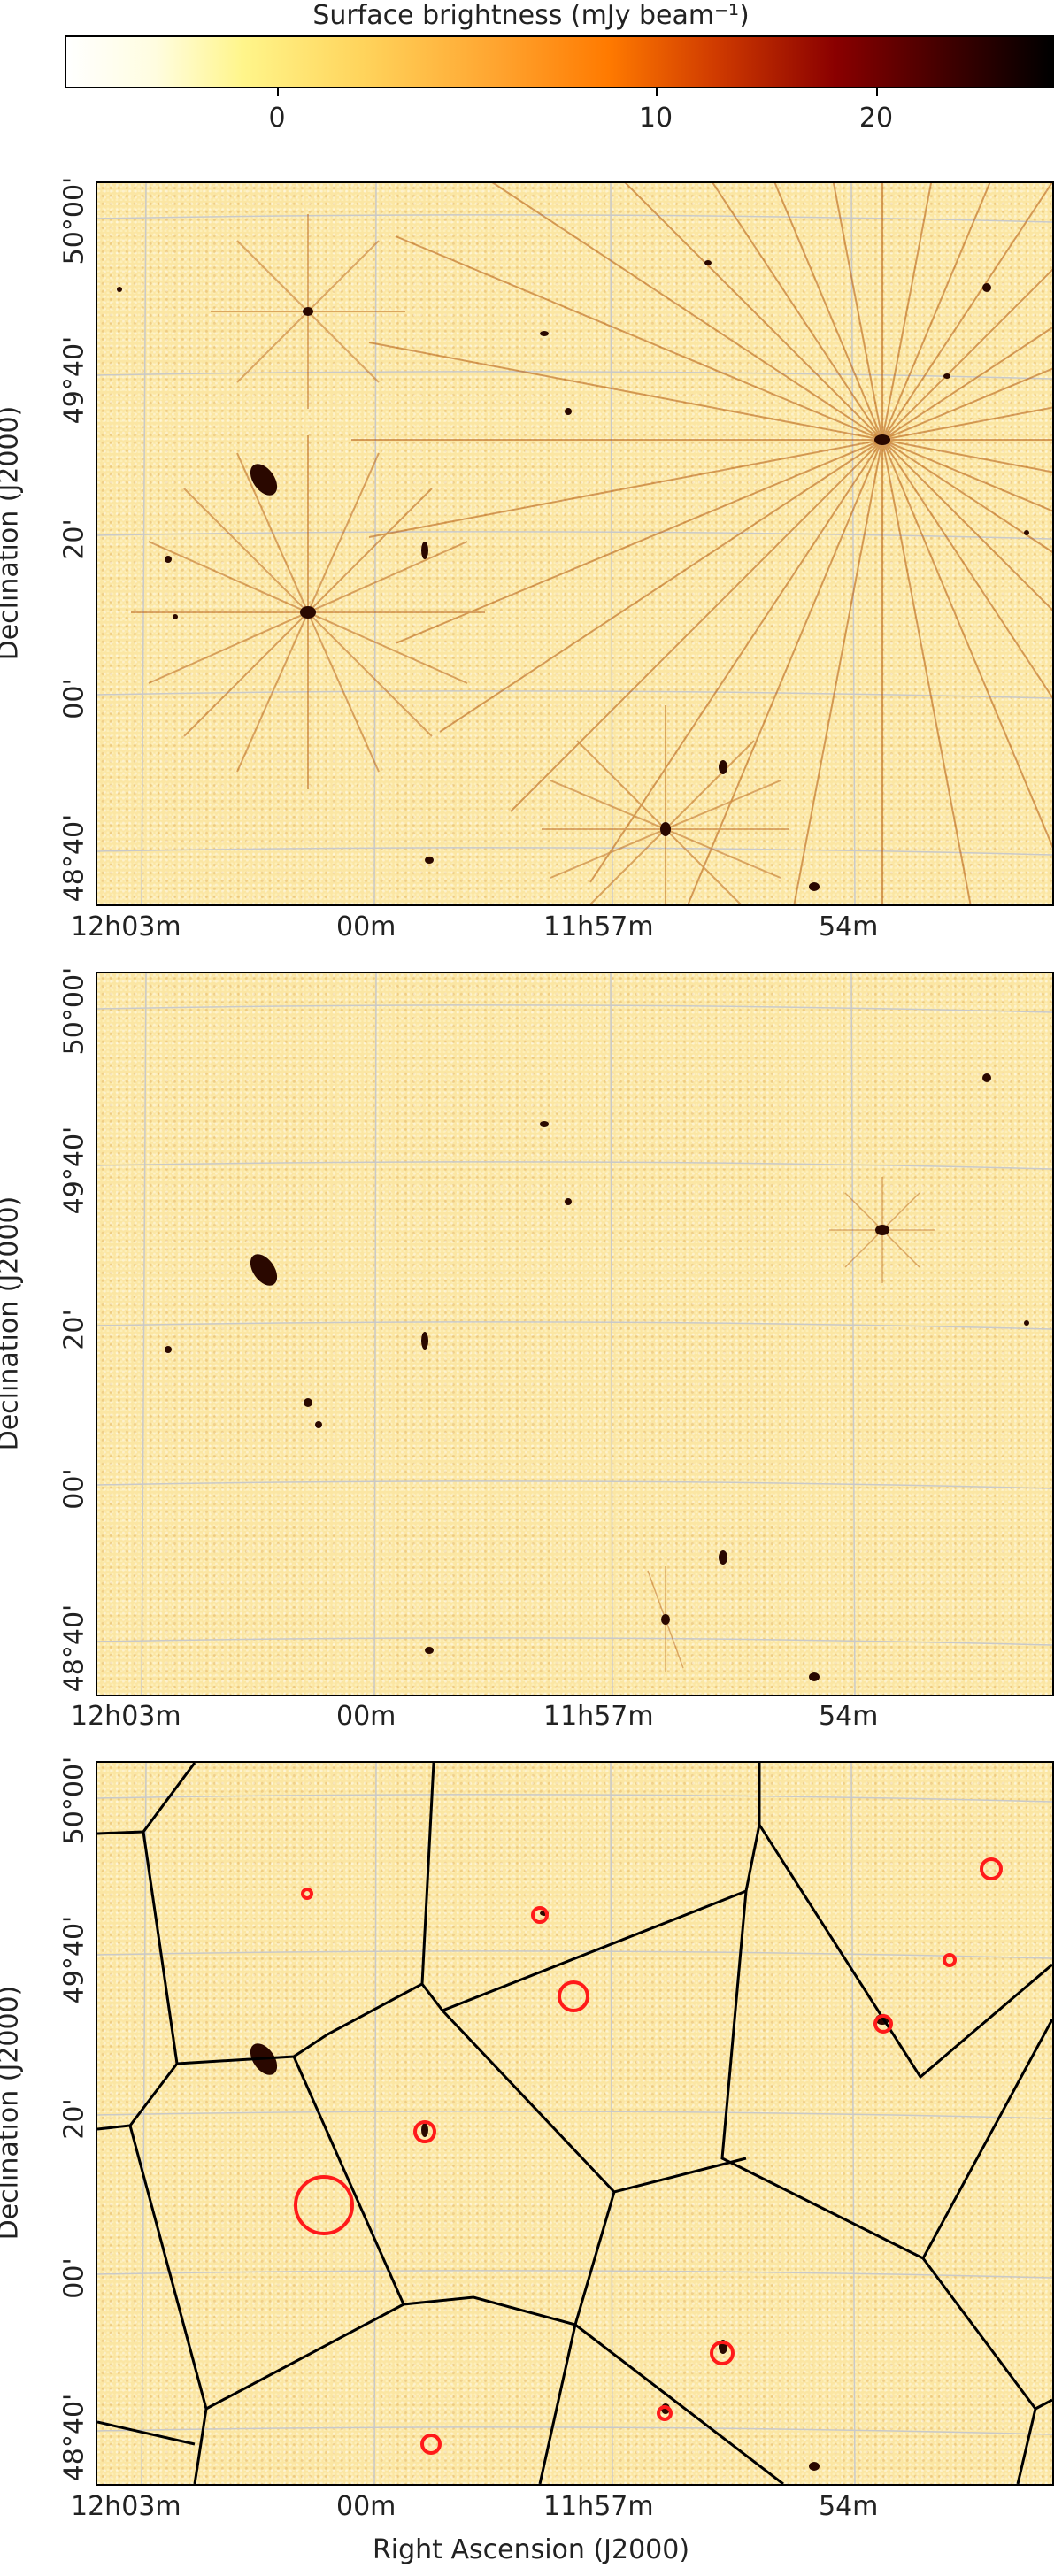 The image size is (1062, 2576). What do you see at coordinates (531, 2549) in the screenshot?
I see `x-axis-label: Right Ascension (J2000)` at bounding box center [531, 2549].